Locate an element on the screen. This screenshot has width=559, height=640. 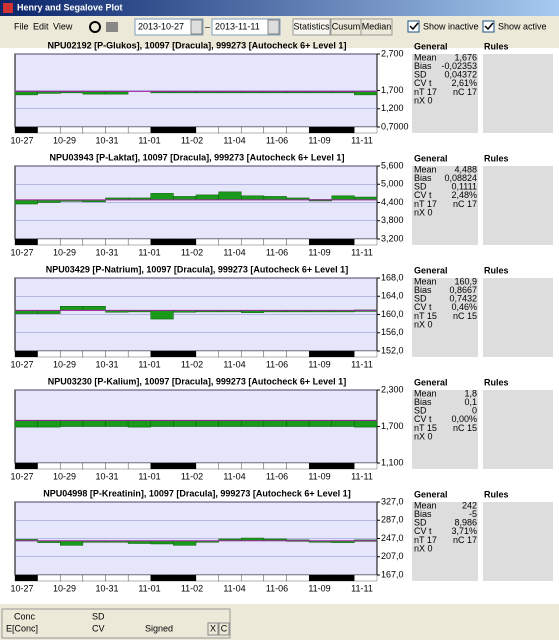
stat-value: 0,04372 is located at coordinates (460, 75).